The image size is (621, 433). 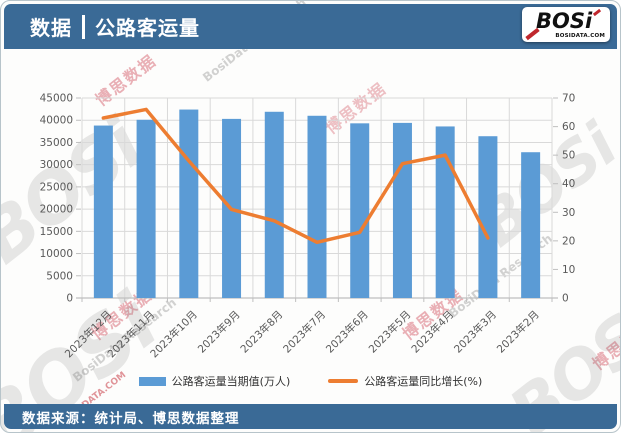 I want to click on data-source-text: 数据来源：统计局、博思数据整理, so click(x=131, y=418).